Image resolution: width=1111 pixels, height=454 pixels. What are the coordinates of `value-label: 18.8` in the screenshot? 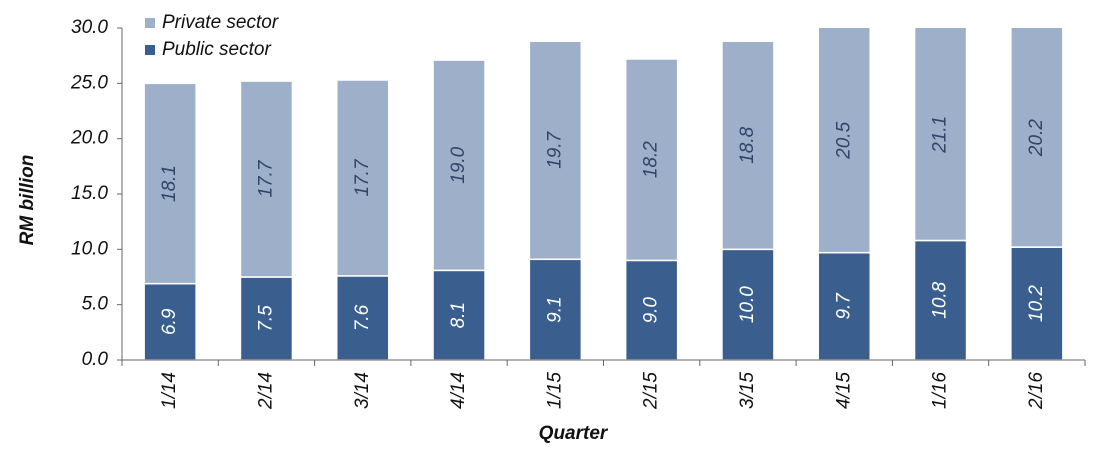 It's located at (747, 144).